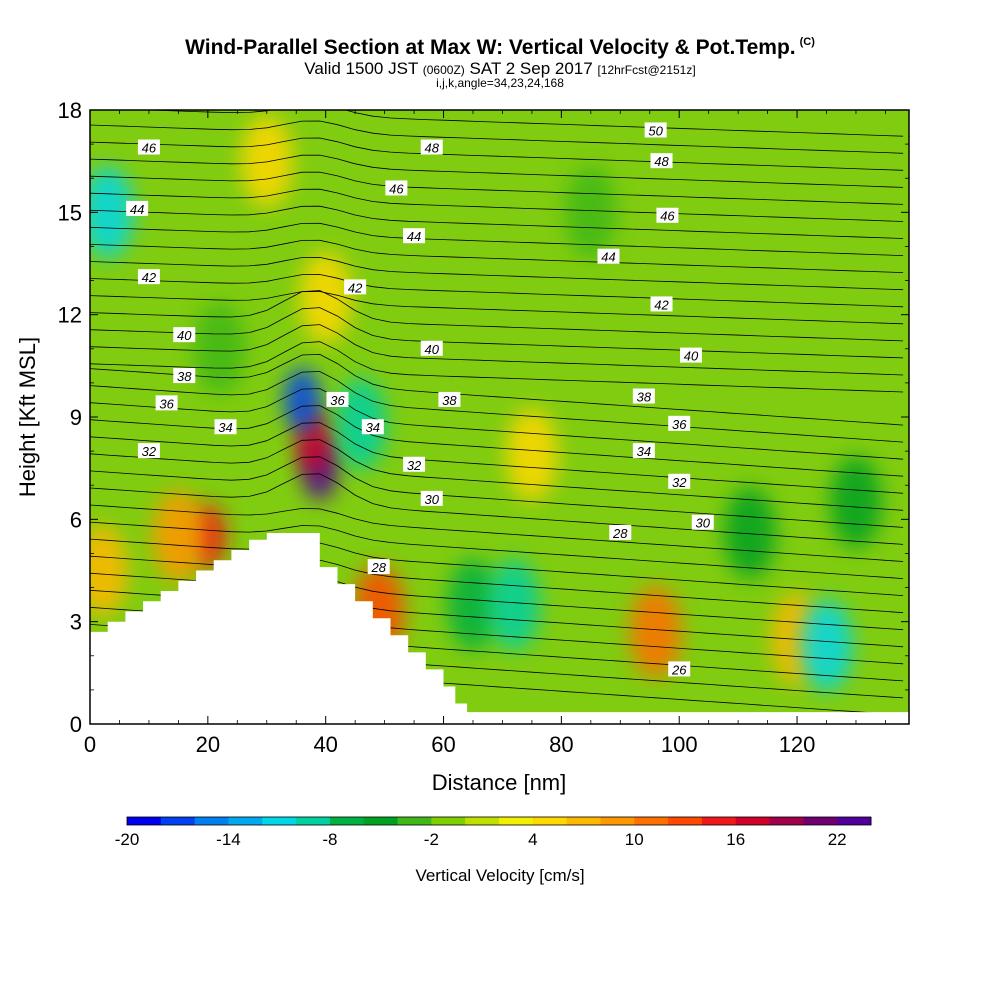 Image resolution: width=1000 pixels, height=1000 pixels. Describe the element at coordinates (531, 68) in the screenshot. I see `valid-date: SAT 2 Sep 2017` at that location.